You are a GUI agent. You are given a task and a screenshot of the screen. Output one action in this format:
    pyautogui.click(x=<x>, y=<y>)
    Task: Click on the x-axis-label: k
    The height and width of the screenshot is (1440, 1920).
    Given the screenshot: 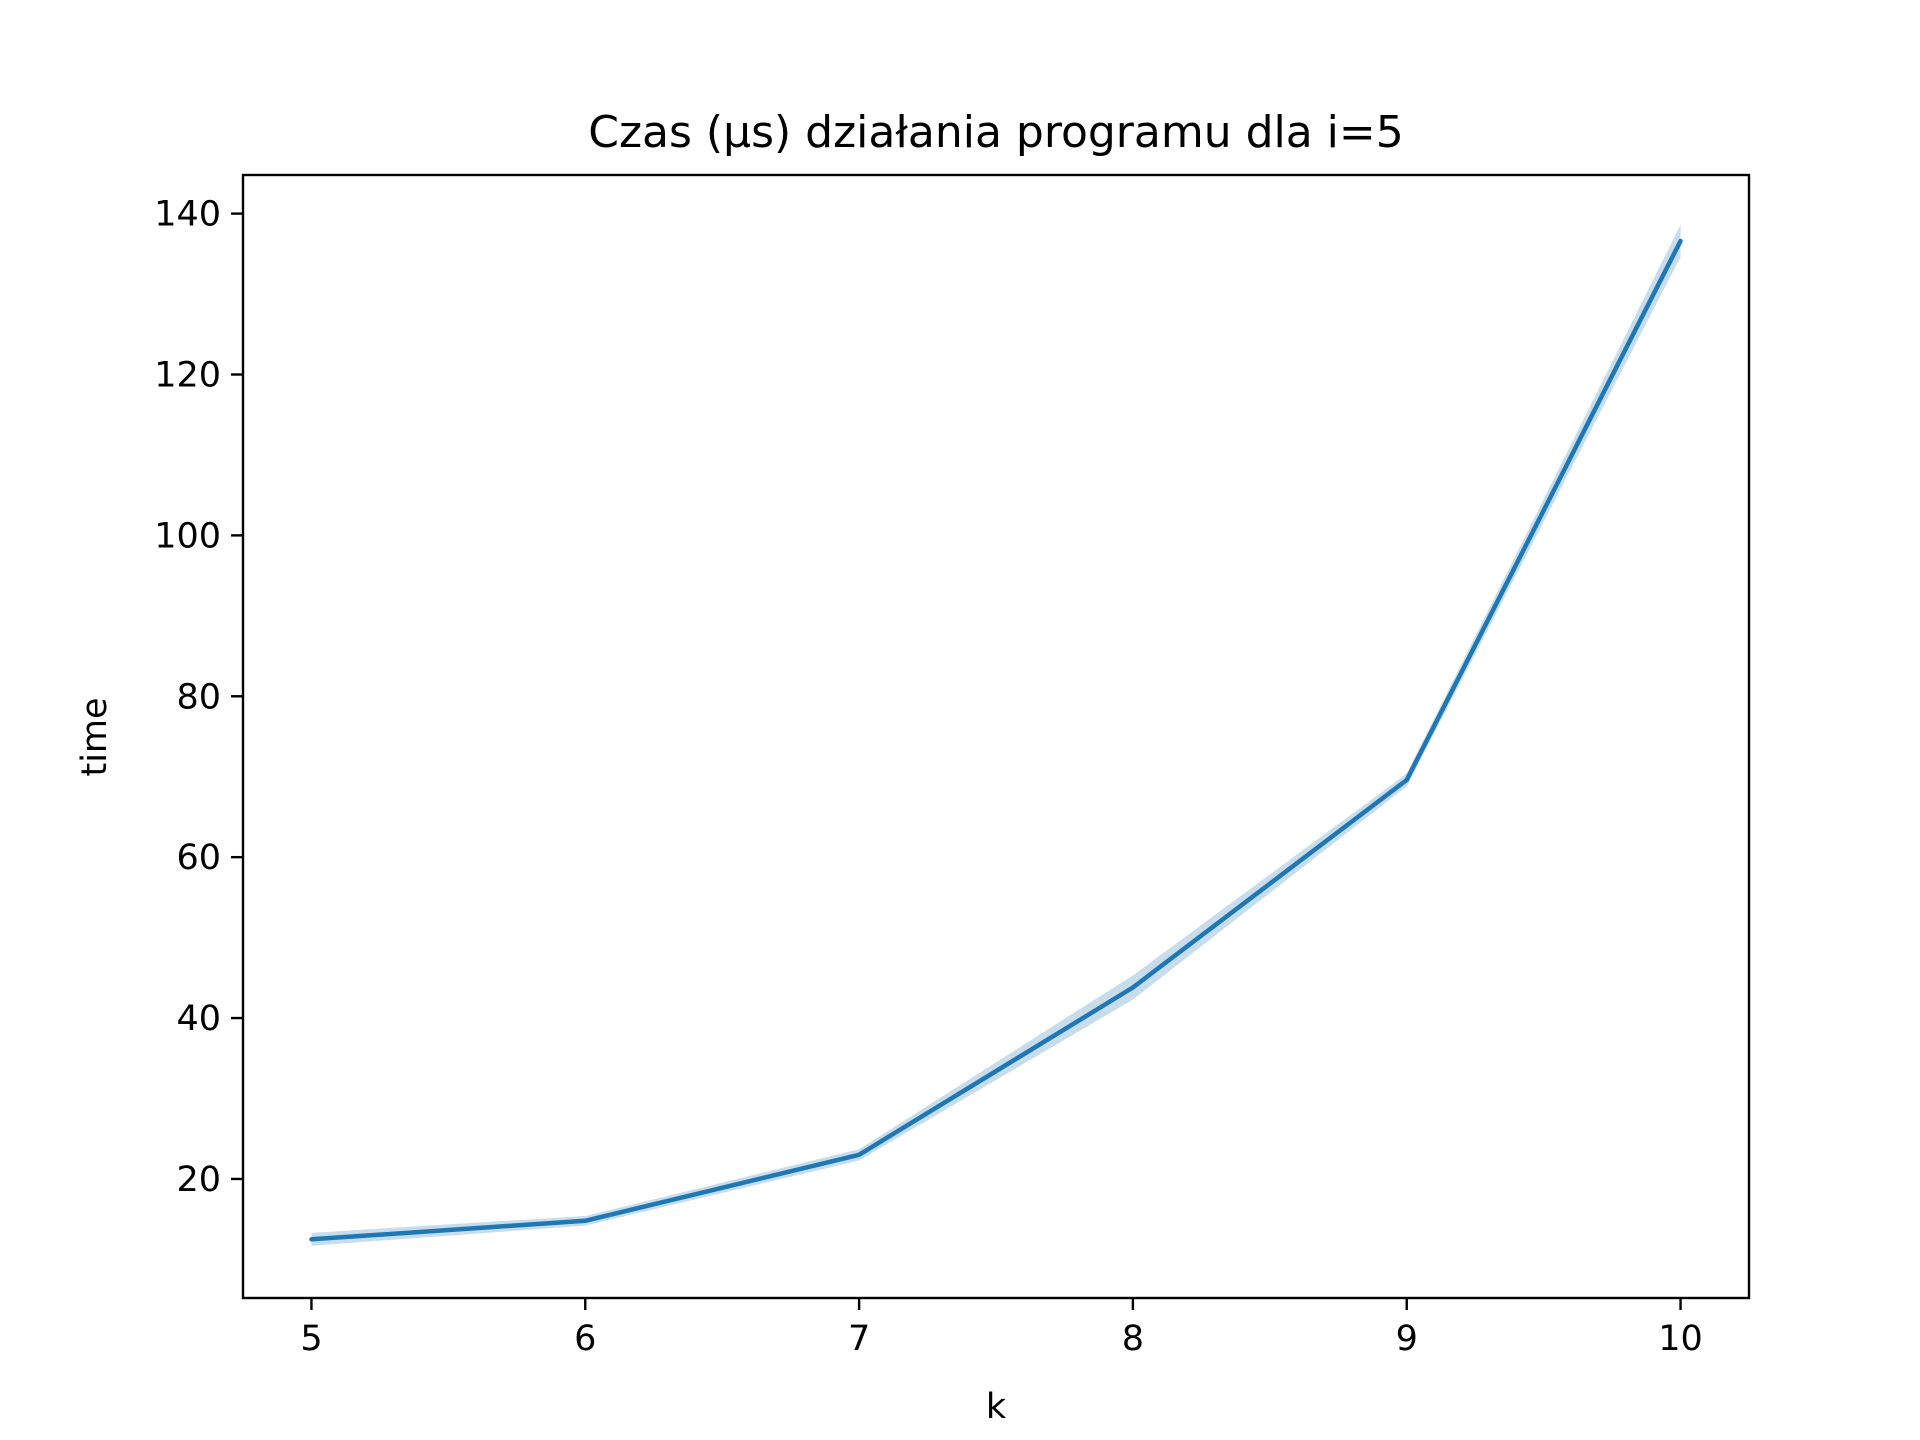 What is the action you would take?
    pyautogui.click(x=996, y=1407)
    